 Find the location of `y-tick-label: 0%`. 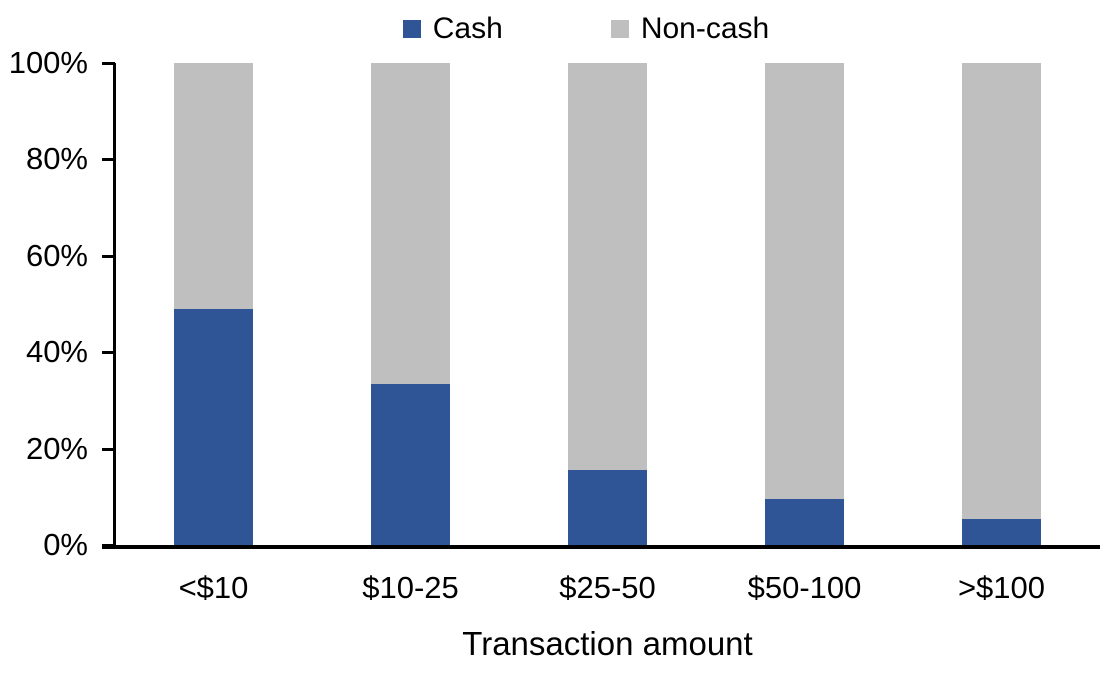

y-tick-label: 0% is located at coordinates (65, 544).